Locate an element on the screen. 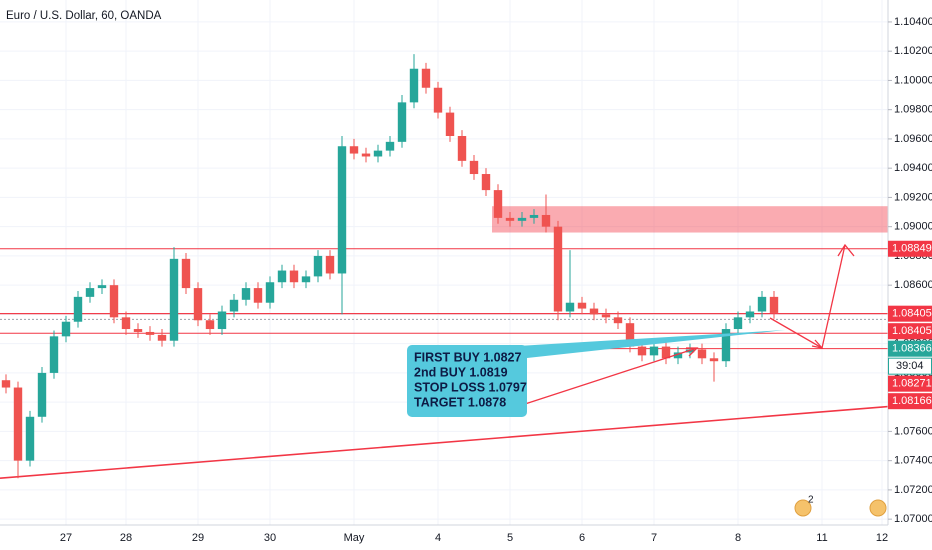  event-count: 2 is located at coordinates (811, 500).